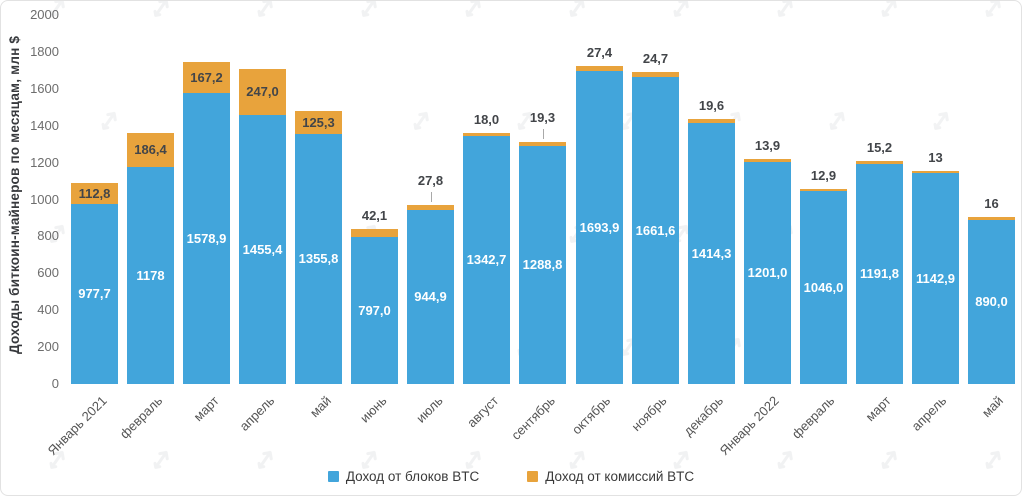 This screenshot has width=1024, height=498. Describe the element at coordinates (430, 180) in the screenshot. I see `fee-value-label: 27,8` at that location.